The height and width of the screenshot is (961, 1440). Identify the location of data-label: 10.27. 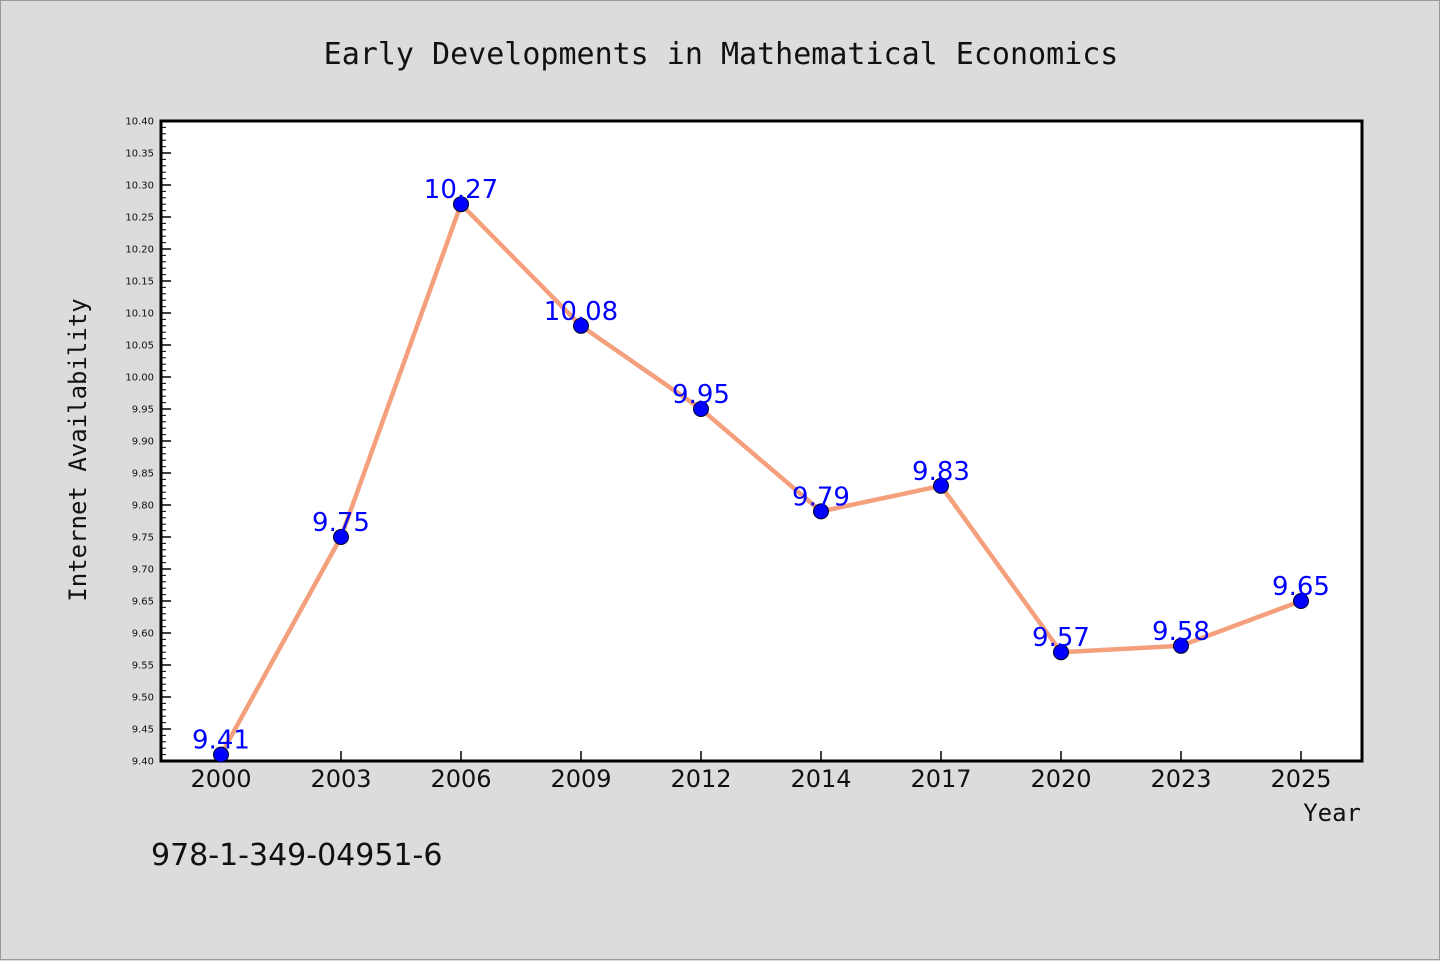
(461, 190).